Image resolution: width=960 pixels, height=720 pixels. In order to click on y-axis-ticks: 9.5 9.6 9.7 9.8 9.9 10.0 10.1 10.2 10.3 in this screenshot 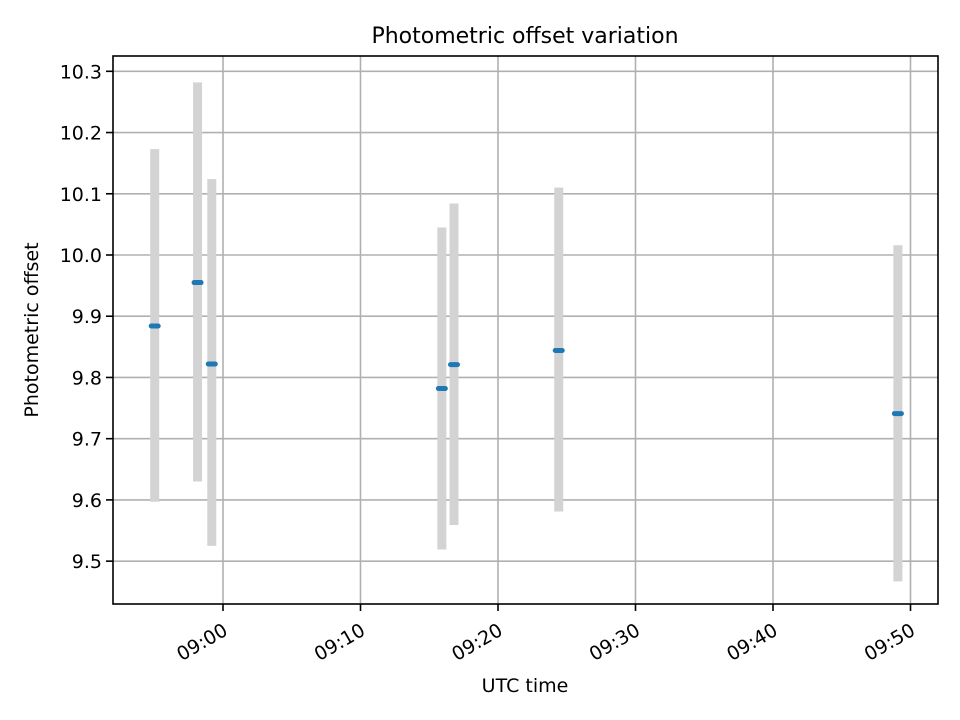, I will do `click(86, 317)`.